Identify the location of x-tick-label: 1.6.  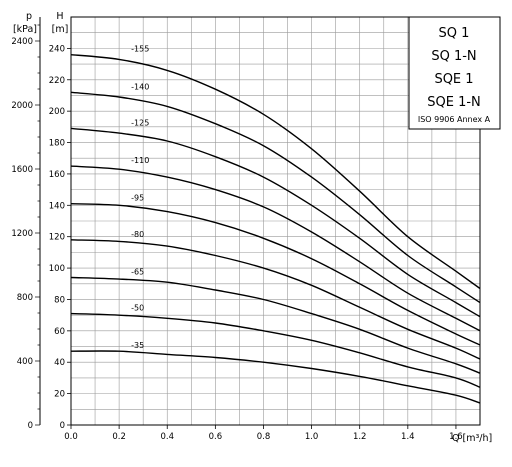
(456, 437).